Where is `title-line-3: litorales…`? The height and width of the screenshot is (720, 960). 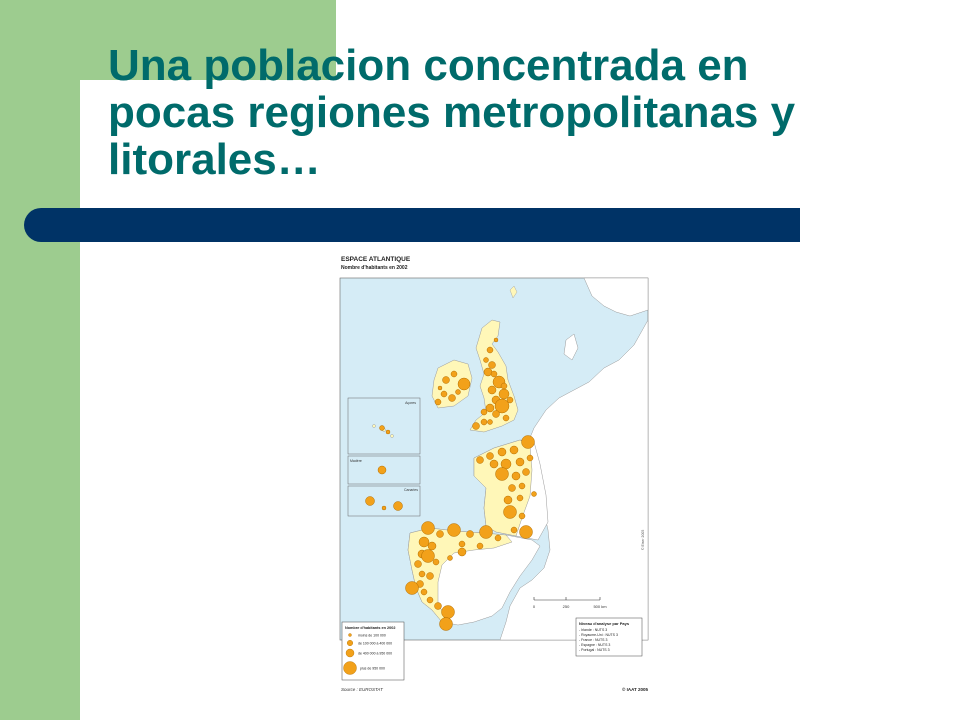 title-line-3: litorales… is located at coordinates (214, 159).